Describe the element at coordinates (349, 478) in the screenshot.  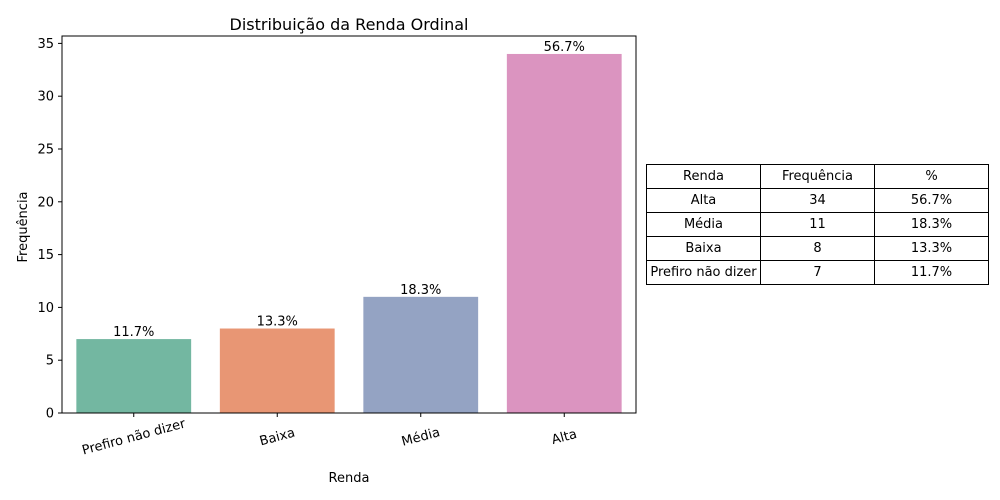
I see `x-axis-label: Renda` at that location.